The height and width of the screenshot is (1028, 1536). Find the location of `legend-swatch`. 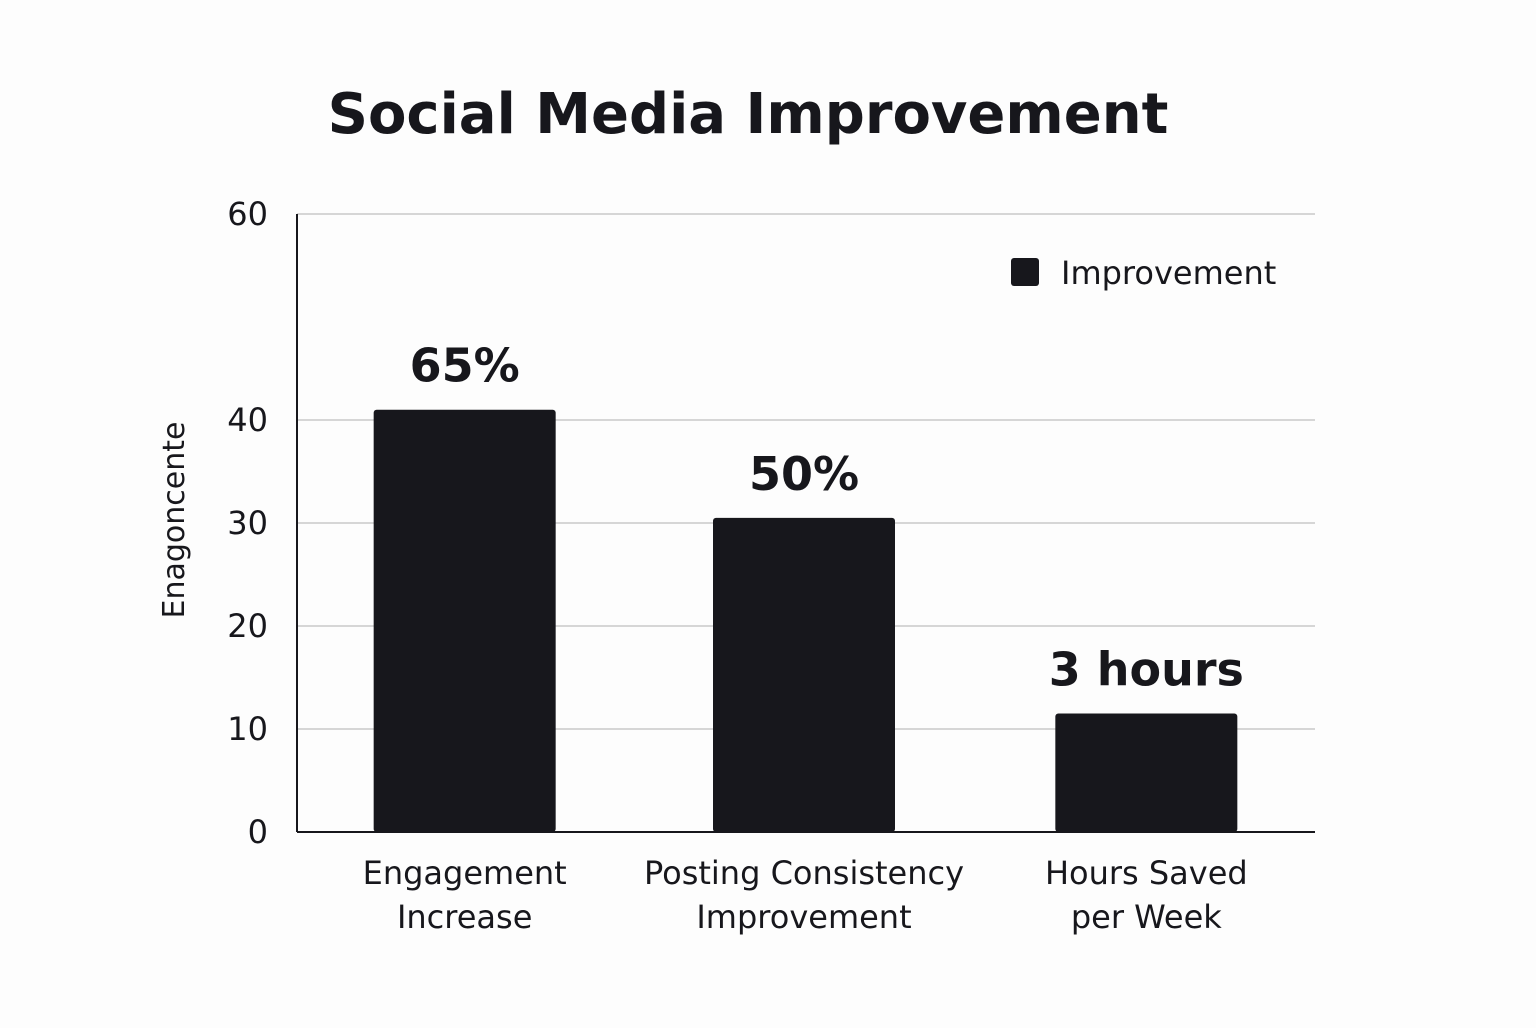

legend-swatch is located at coordinates (1025, 272).